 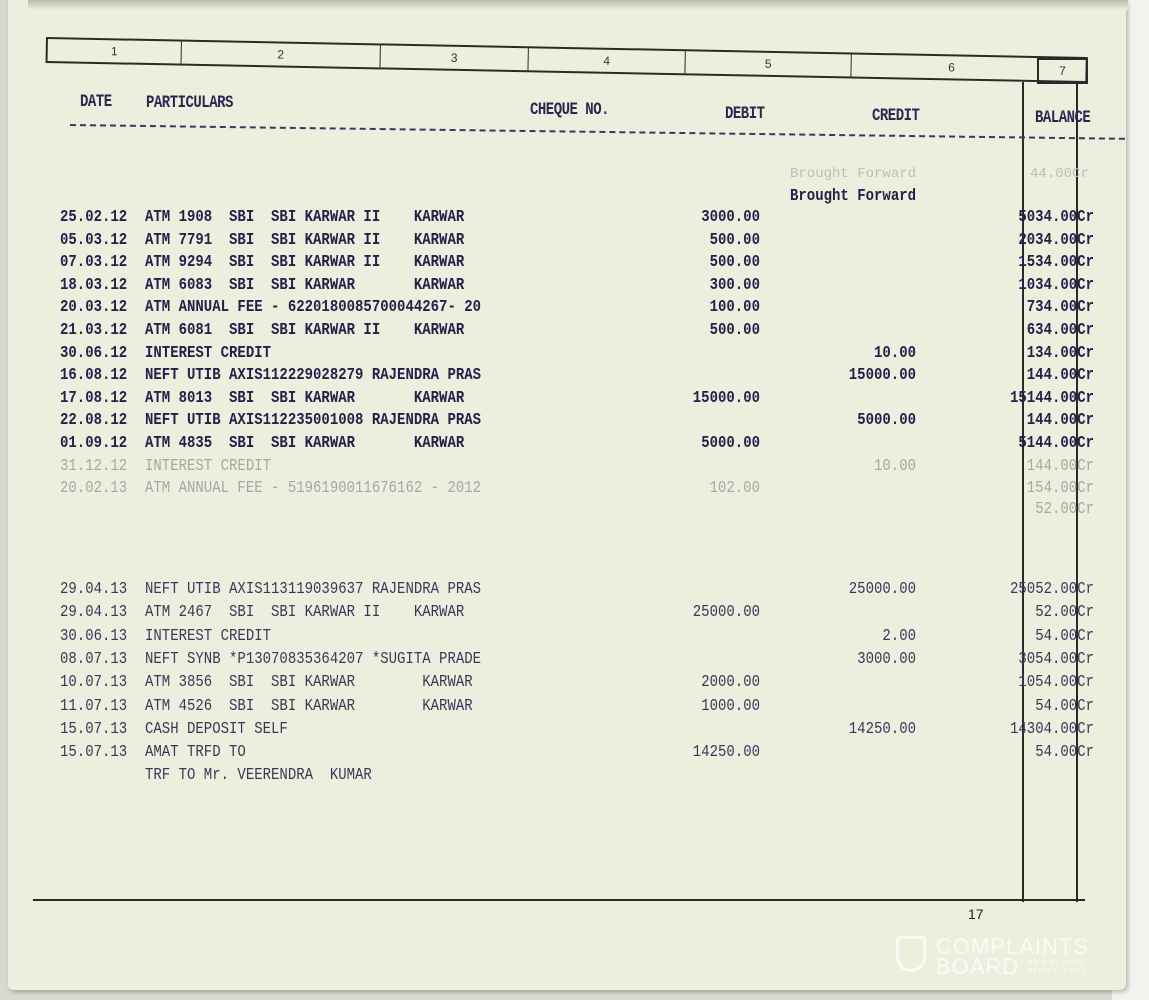 What do you see at coordinates (1057, 967) in the screenshot?
I see `watermark-tagline: RESOLVING SINCE 2004` at bounding box center [1057, 967].